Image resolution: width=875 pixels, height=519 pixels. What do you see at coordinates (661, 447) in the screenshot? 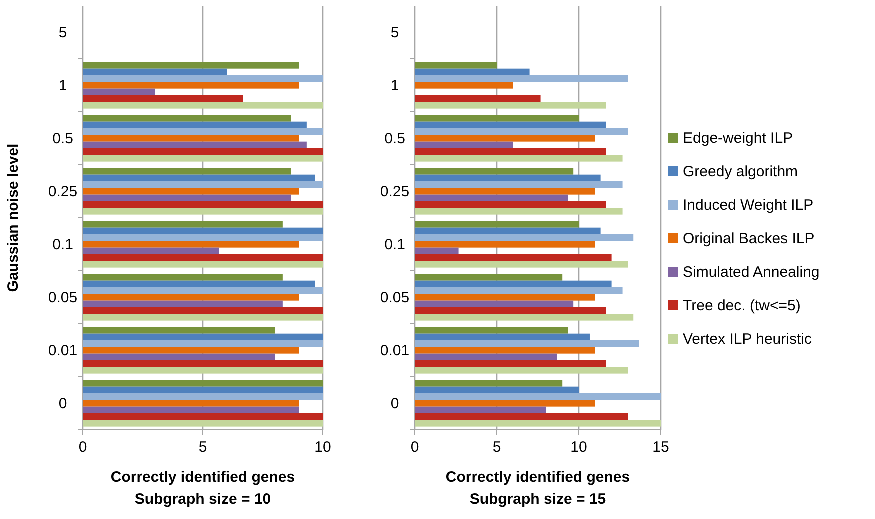
I see `x-tick-label: 15` at bounding box center [661, 447].